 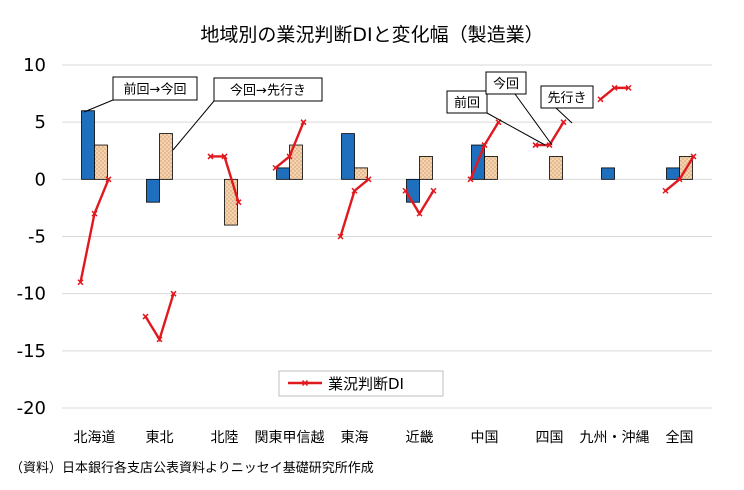 What do you see at coordinates (384, 437) in the screenshot?
I see `x-tick-labels: 北海道 東北 北陸 関東甲信越 東海 近畿 中国 四国 九州・沖縄 全国` at bounding box center [384, 437].